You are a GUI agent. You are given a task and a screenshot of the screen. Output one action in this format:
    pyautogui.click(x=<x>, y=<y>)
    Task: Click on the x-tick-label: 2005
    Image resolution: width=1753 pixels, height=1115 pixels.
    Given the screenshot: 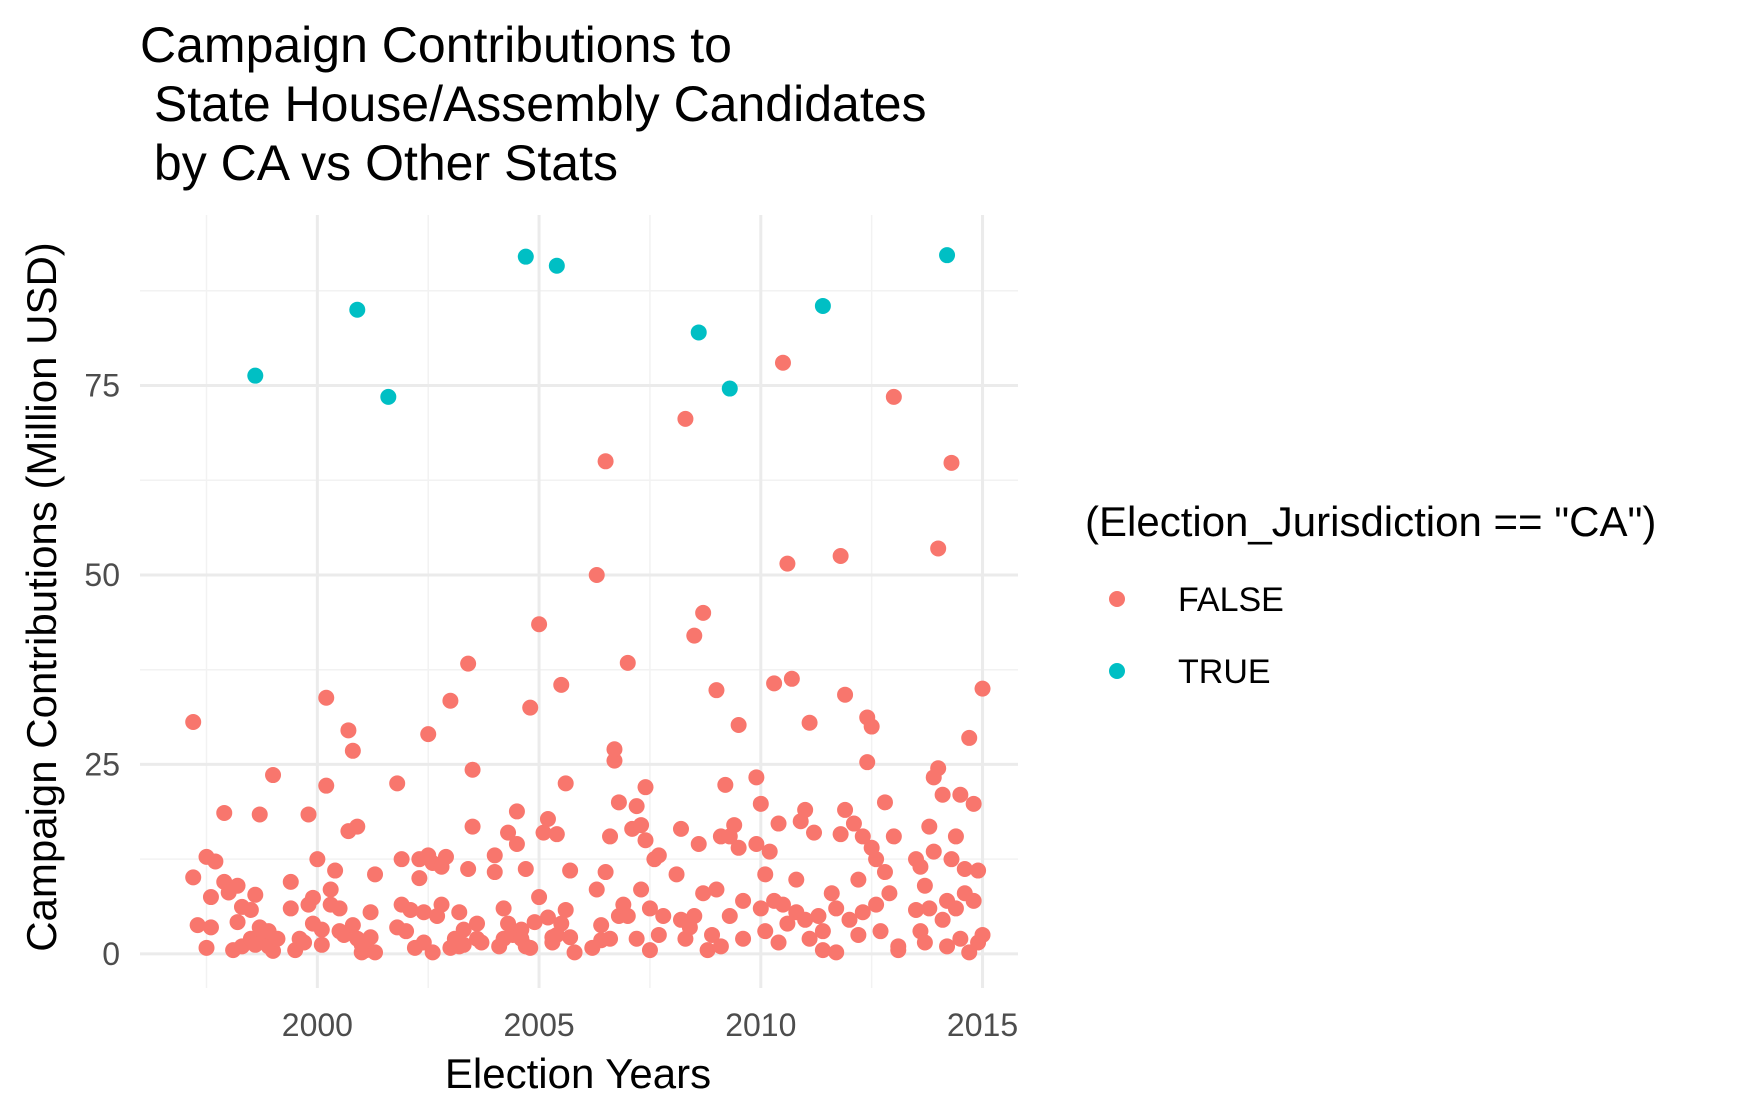 What is the action you would take?
    pyautogui.click(x=538, y=1025)
    